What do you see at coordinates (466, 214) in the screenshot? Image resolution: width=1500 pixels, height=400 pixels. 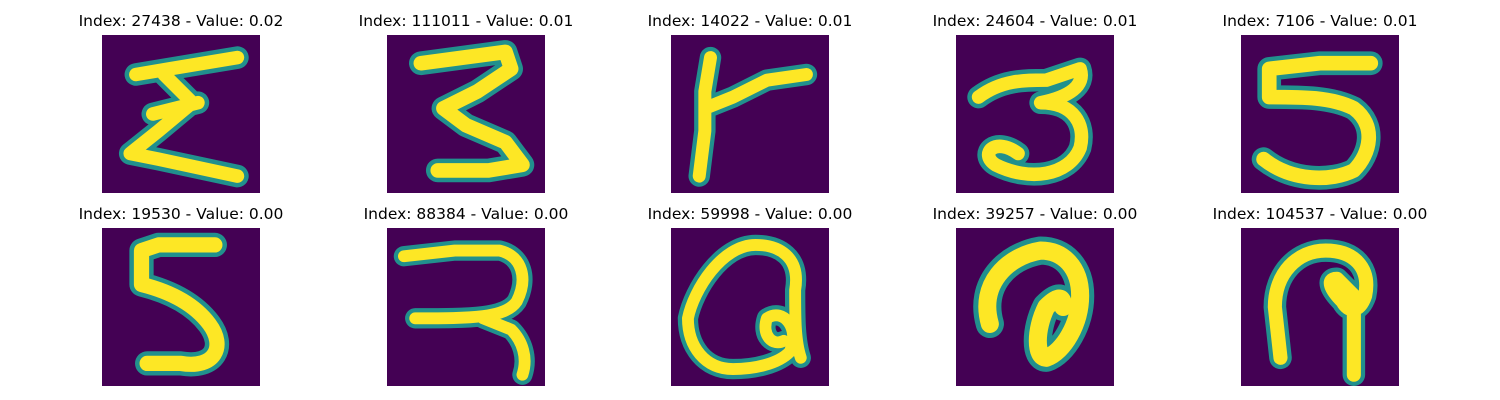 I see `panel-title: Index: 88384 - Value: 0.00` at bounding box center [466, 214].